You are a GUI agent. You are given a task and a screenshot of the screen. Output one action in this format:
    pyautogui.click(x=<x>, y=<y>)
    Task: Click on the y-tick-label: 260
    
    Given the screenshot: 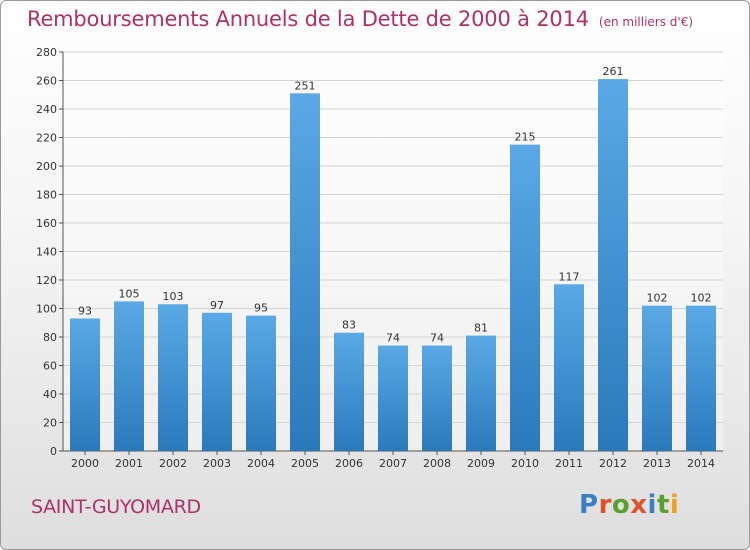 What is the action you would take?
    pyautogui.click(x=46, y=81)
    